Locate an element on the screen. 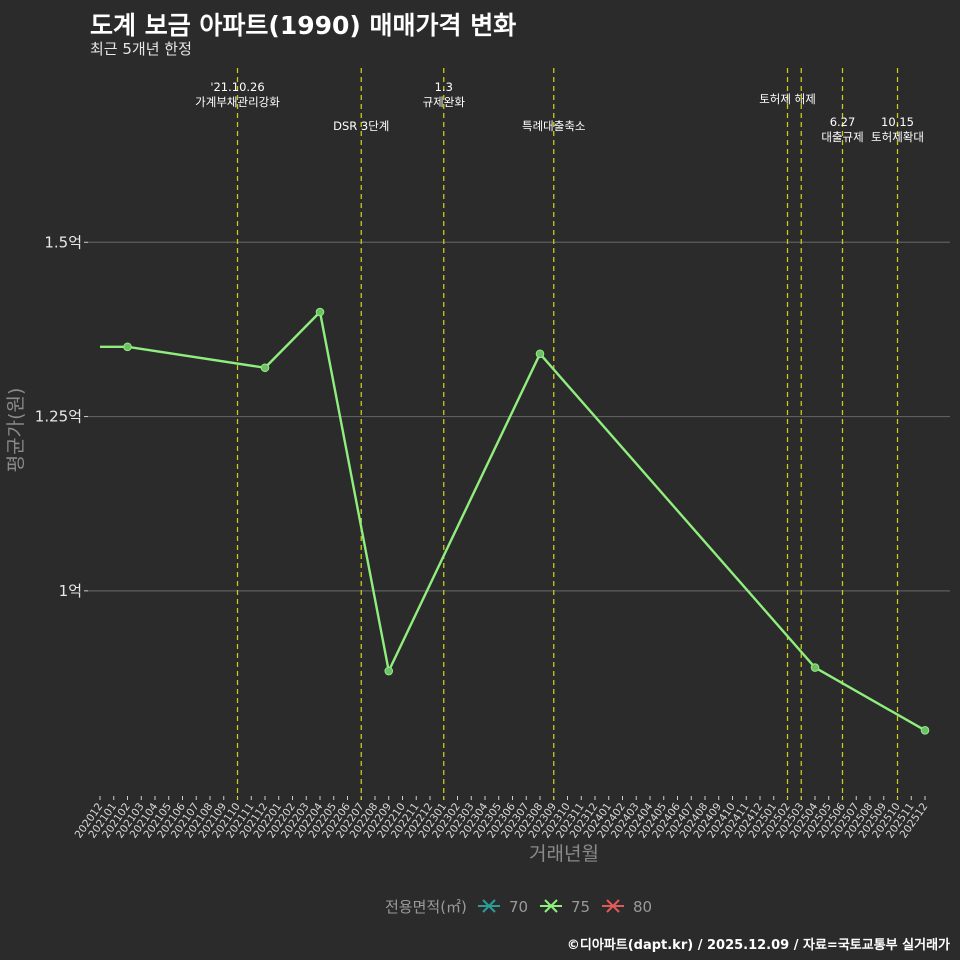 The width and height of the screenshot is (960, 960). event-label: 가계부채관리강화 is located at coordinates (237, 102).